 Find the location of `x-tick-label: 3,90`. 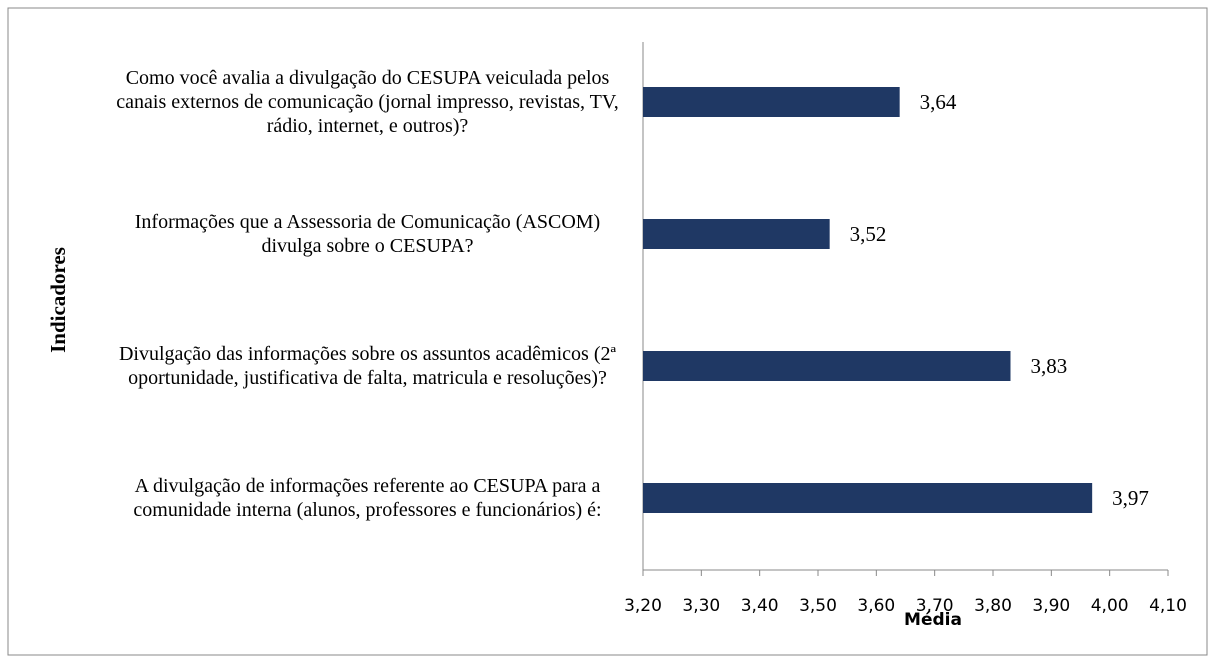

x-tick-label: 3,90 is located at coordinates (1051, 606).